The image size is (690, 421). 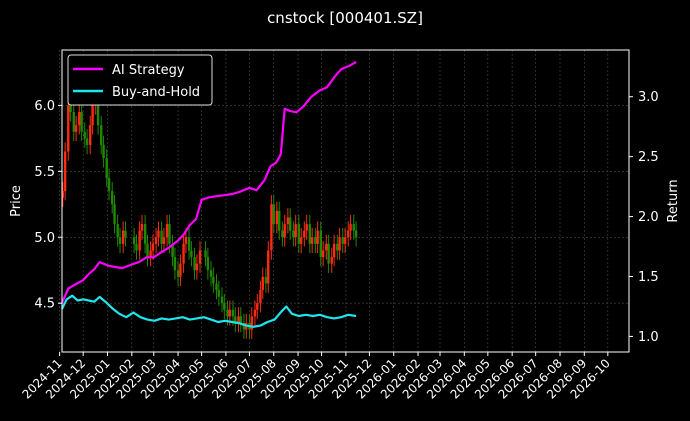 What do you see at coordinates (648, 337) in the screenshot?
I see `y2-tick-label: 1.0` at bounding box center [648, 337].